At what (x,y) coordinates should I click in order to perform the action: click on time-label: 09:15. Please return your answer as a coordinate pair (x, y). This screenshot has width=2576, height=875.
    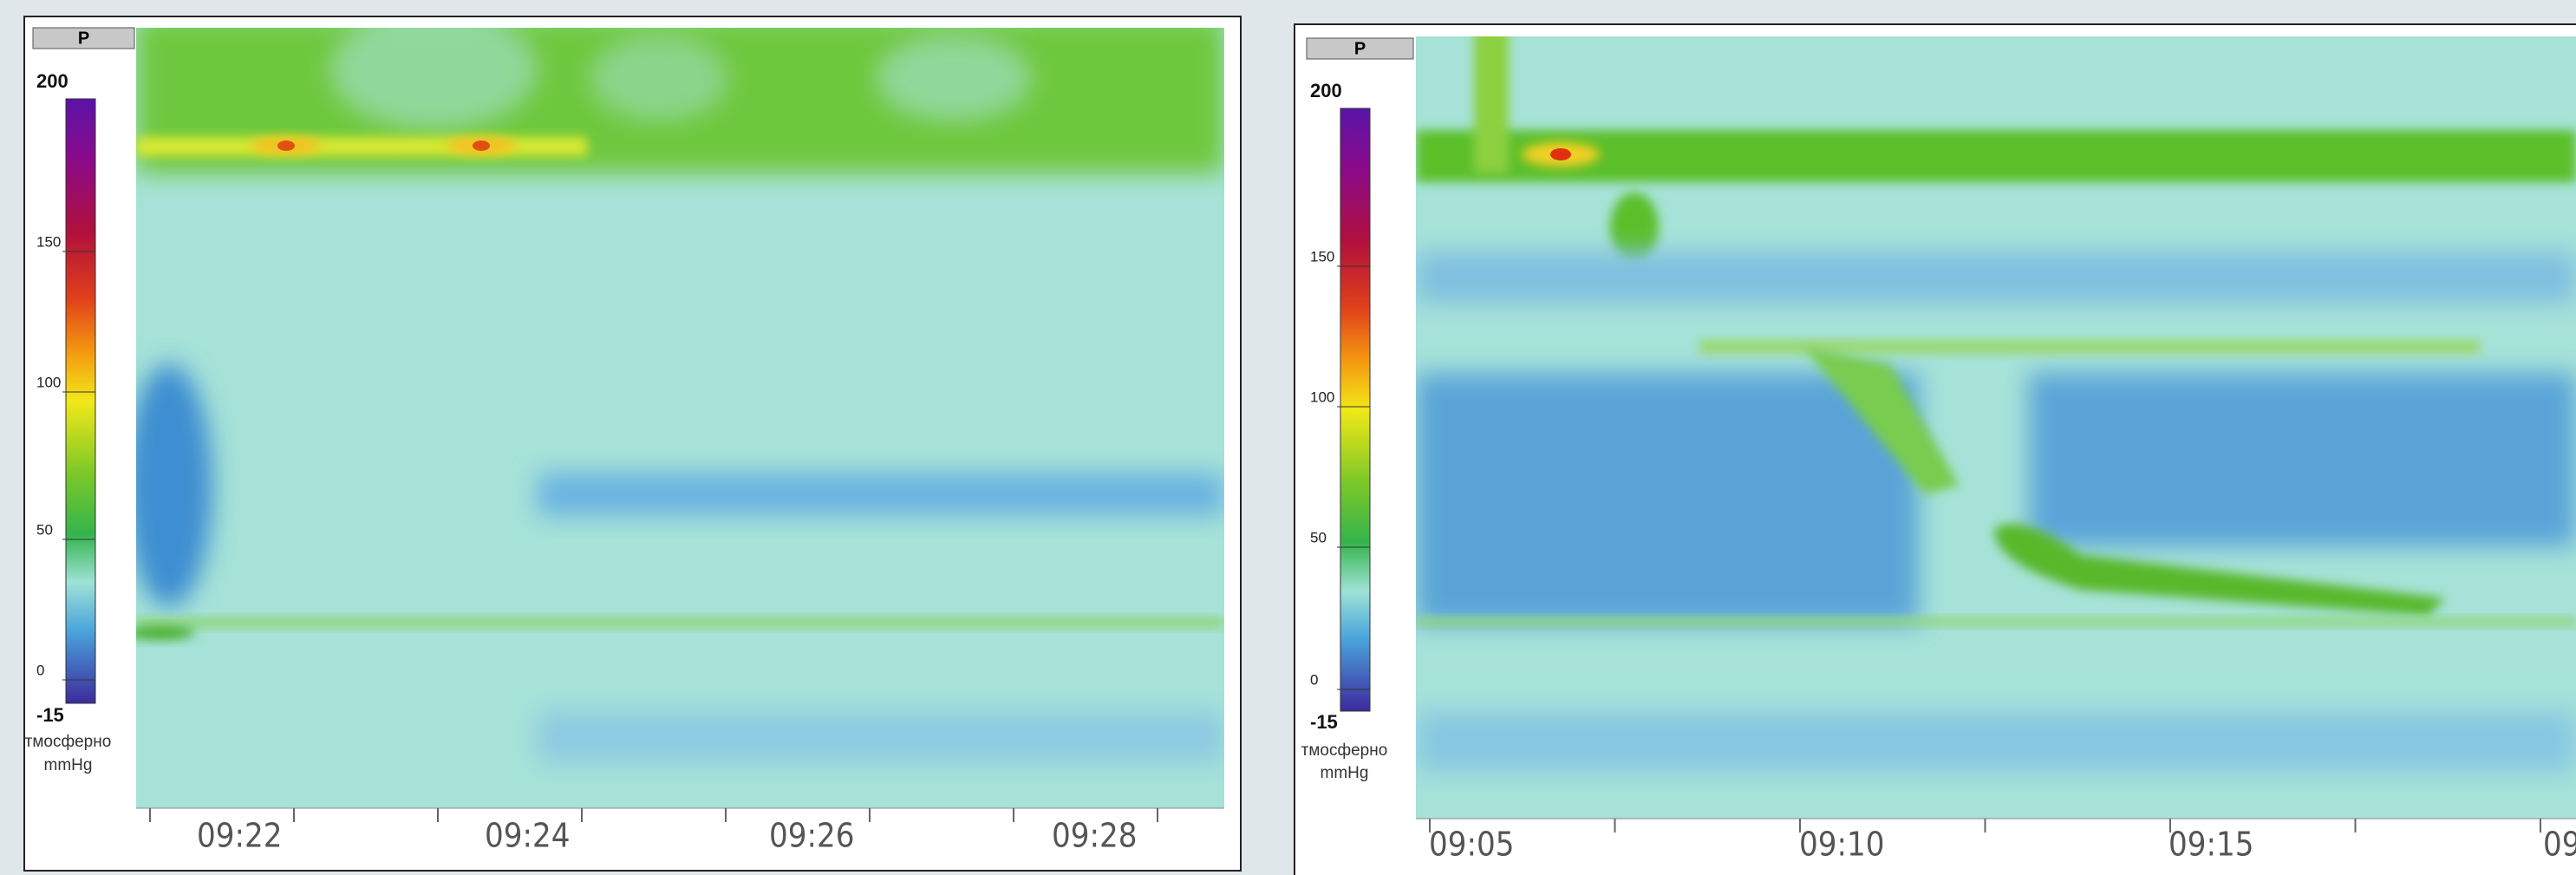
    Looking at the image, I should click on (2211, 845).